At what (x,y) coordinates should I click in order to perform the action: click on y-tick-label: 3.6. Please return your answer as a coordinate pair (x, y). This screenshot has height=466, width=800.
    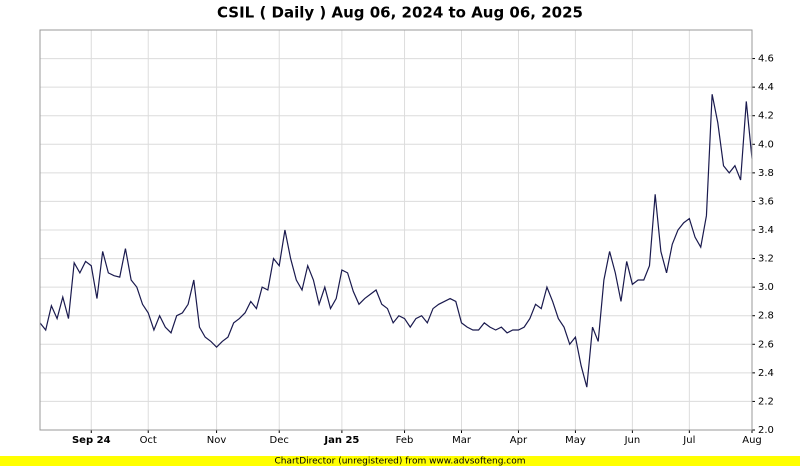
    Looking at the image, I should click on (766, 201).